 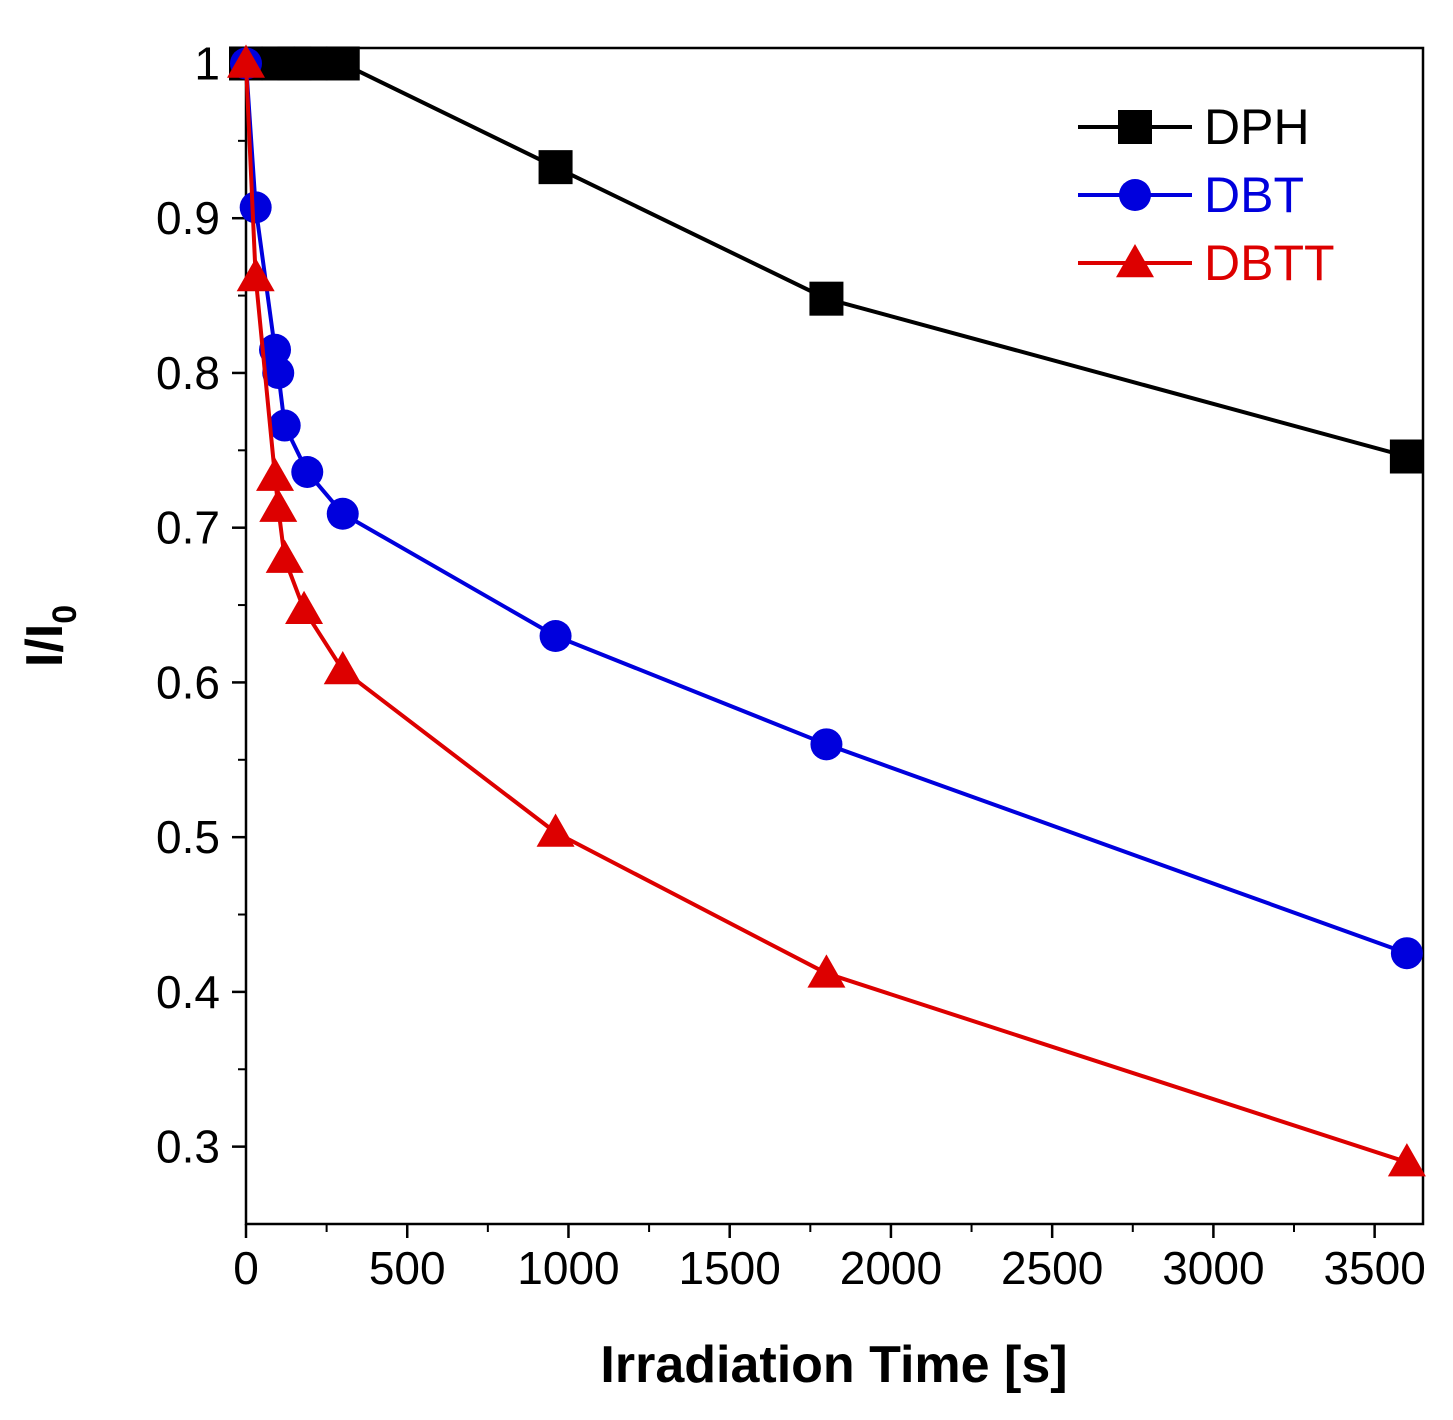 I want to click on x-tick-label: 500, so click(x=407, y=1268).